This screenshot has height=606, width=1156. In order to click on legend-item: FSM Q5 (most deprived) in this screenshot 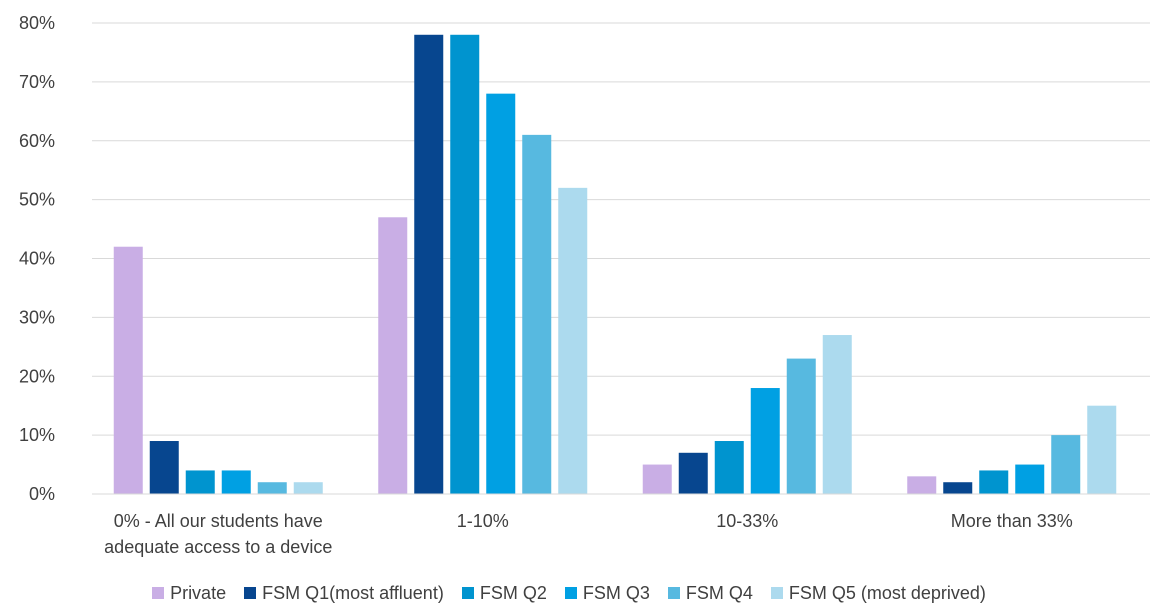, I will do `click(878, 593)`.